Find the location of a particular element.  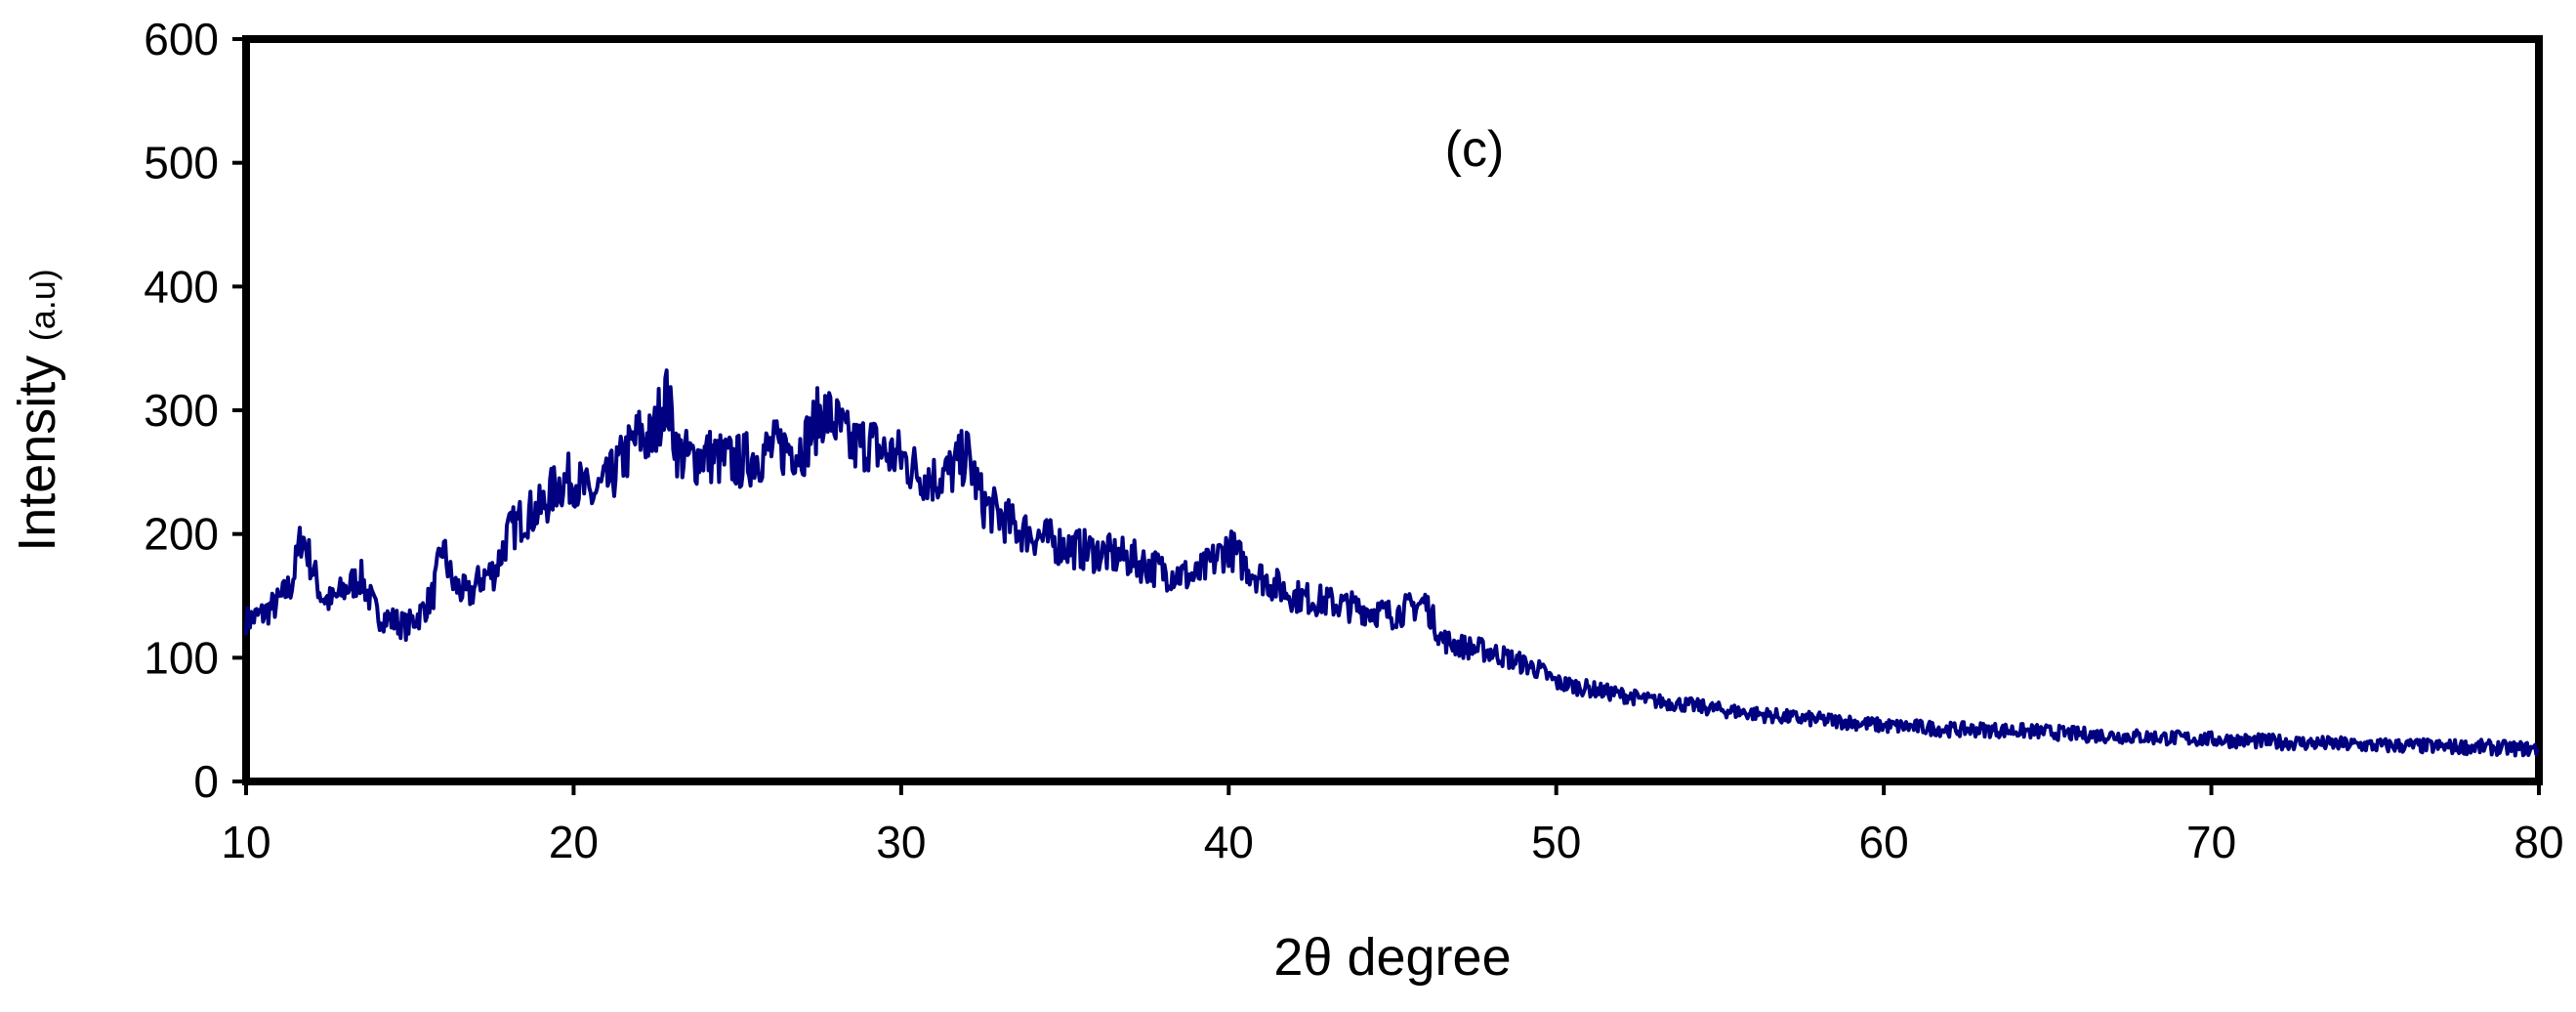

x-tick-label: 10 is located at coordinates (246, 842).